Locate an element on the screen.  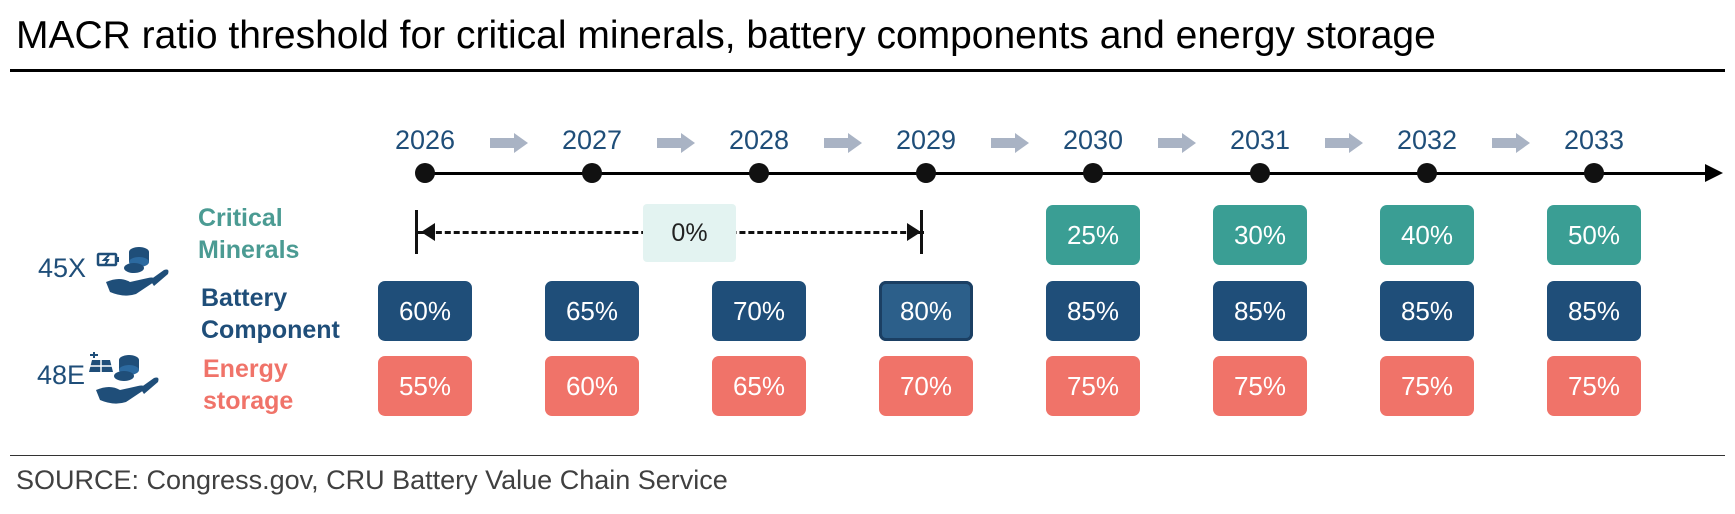
critical-minerals-box-2030: 25% is located at coordinates (1093, 235).